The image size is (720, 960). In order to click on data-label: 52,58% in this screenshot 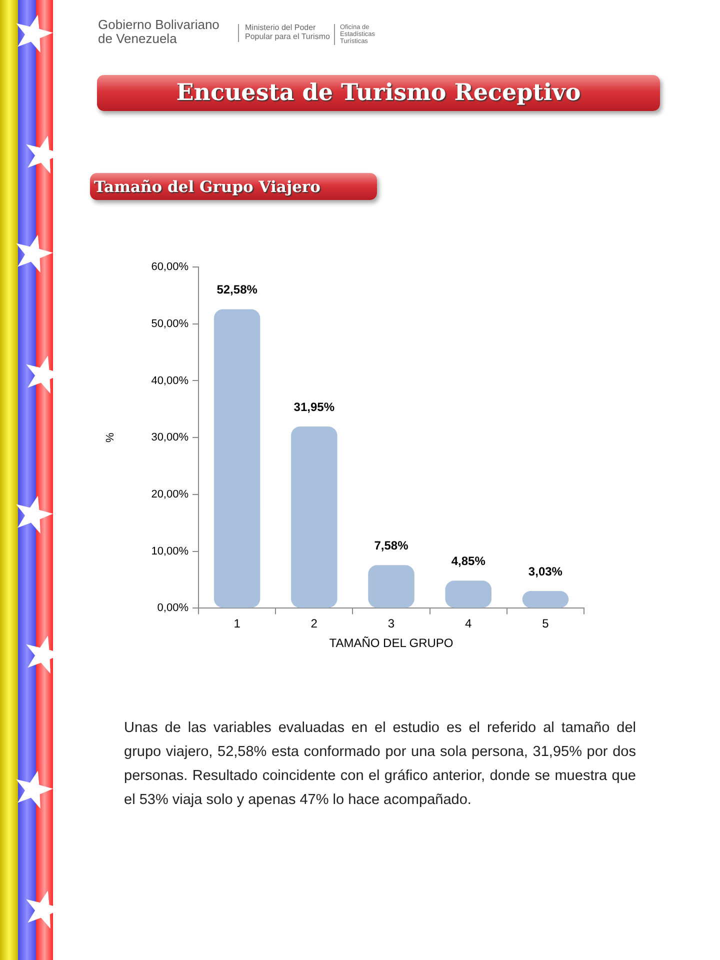, I will do `click(237, 289)`.